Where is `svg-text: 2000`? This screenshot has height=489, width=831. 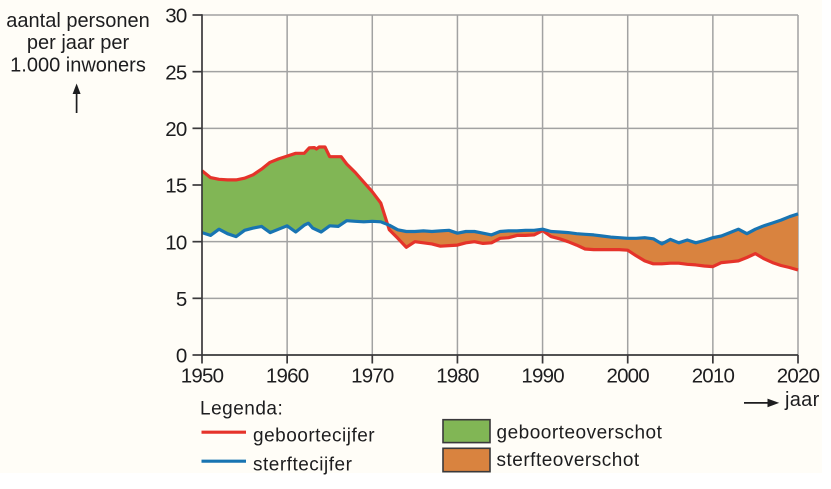
svg-text: 2000 is located at coordinates (627, 375).